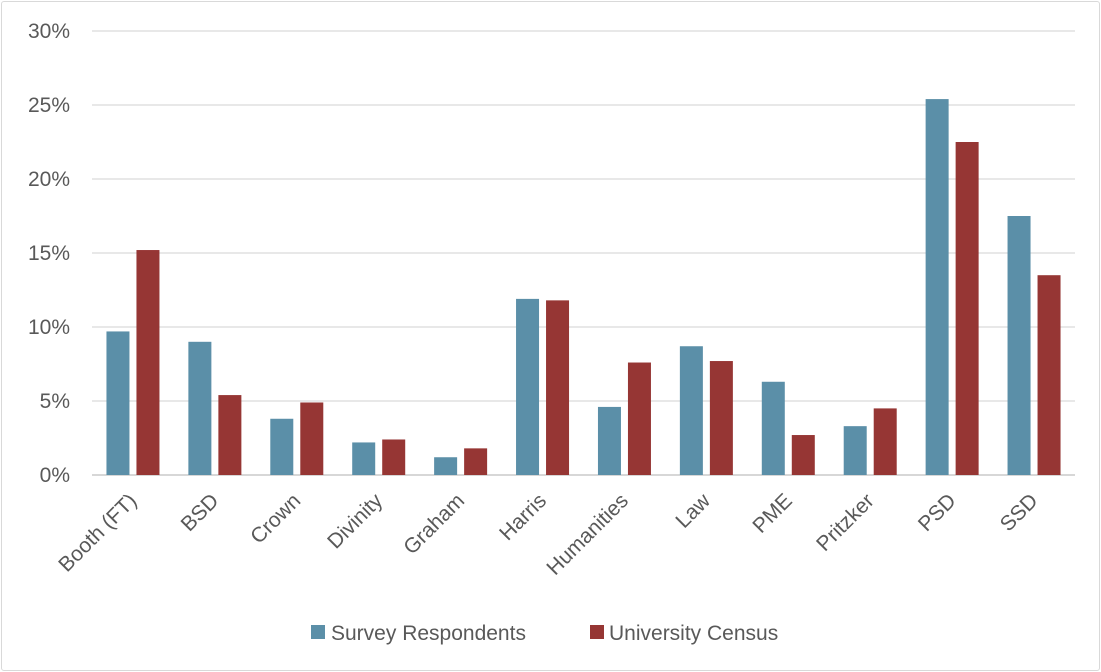 Image resolution: width=1101 pixels, height=672 pixels. I want to click on bar-university-census-pritzker, so click(885, 441).